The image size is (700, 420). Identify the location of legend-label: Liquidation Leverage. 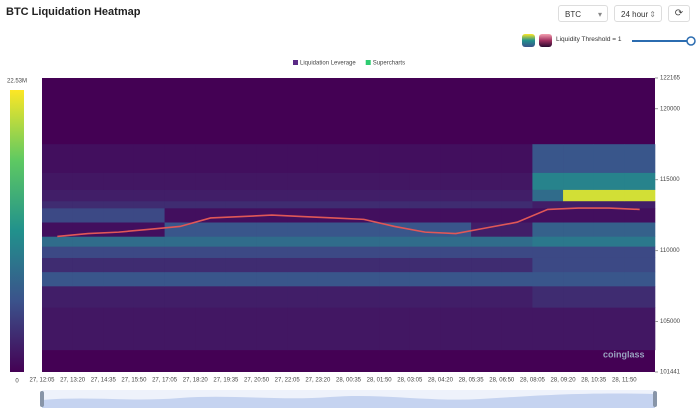
(328, 64).